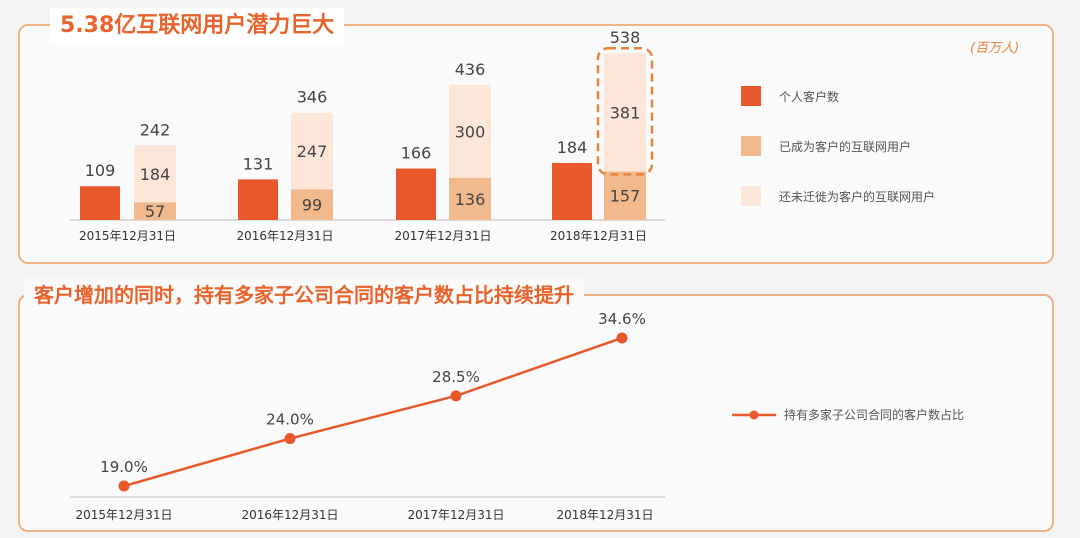  Describe the element at coordinates (622, 319) in the screenshot. I see `data-label: 34.6%` at that location.